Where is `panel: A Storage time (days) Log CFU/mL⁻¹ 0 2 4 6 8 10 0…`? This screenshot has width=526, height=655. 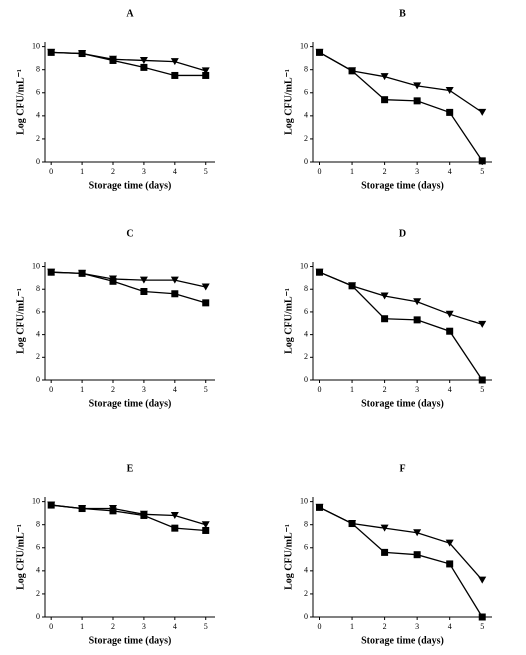 panel: A Storage time (days) Log CFU/mL⁻¹ 0 2 4 6 8 10 0… is located at coordinates (115, 99).